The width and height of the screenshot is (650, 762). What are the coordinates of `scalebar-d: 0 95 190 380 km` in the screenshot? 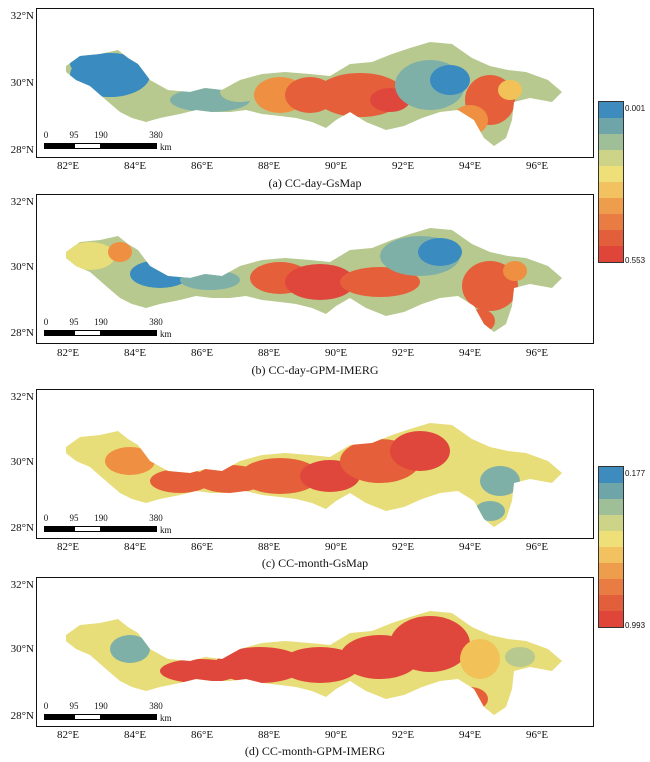 It's located at (124, 712).